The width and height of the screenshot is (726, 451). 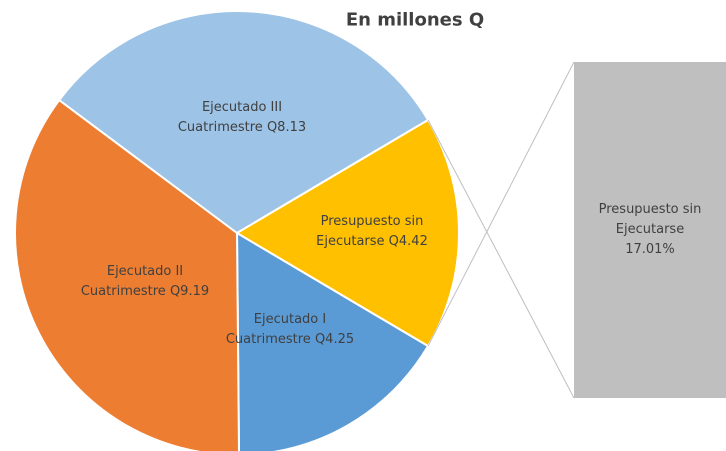 I want to click on slice-value: Q4.42, so click(x=408, y=241).